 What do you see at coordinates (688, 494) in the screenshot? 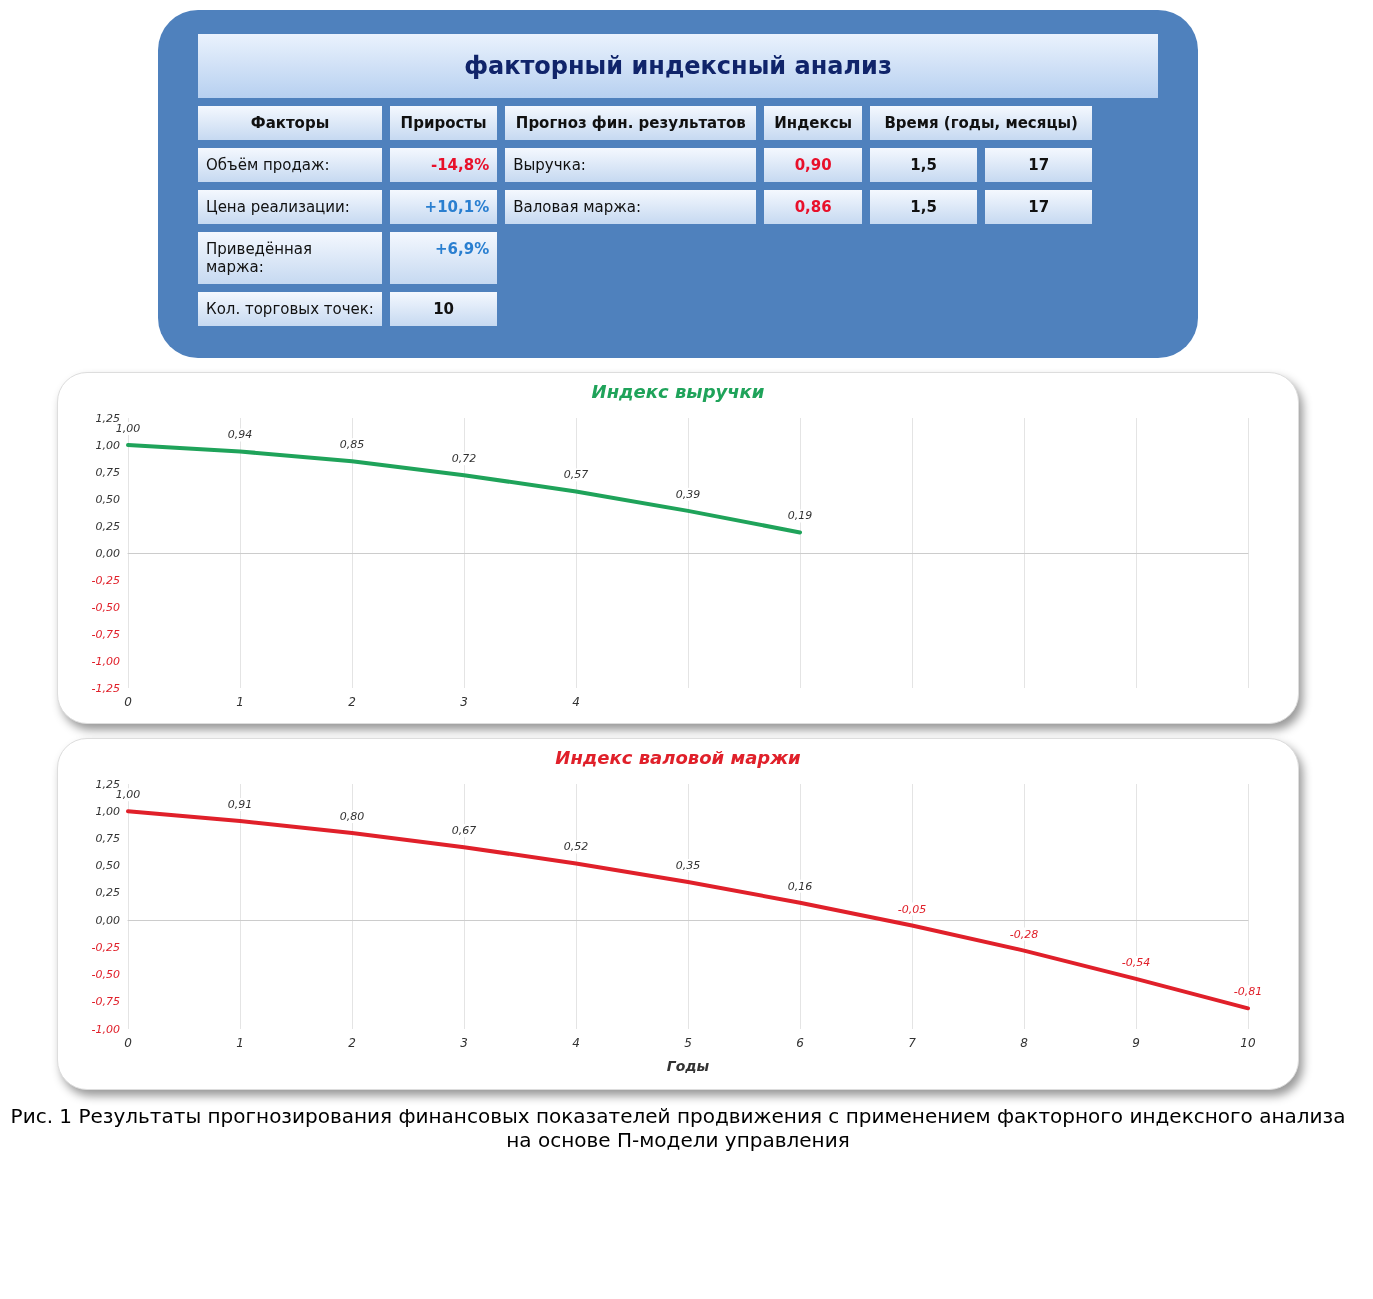
I see `data-label: 0,39` at bounding box center [688, 494].